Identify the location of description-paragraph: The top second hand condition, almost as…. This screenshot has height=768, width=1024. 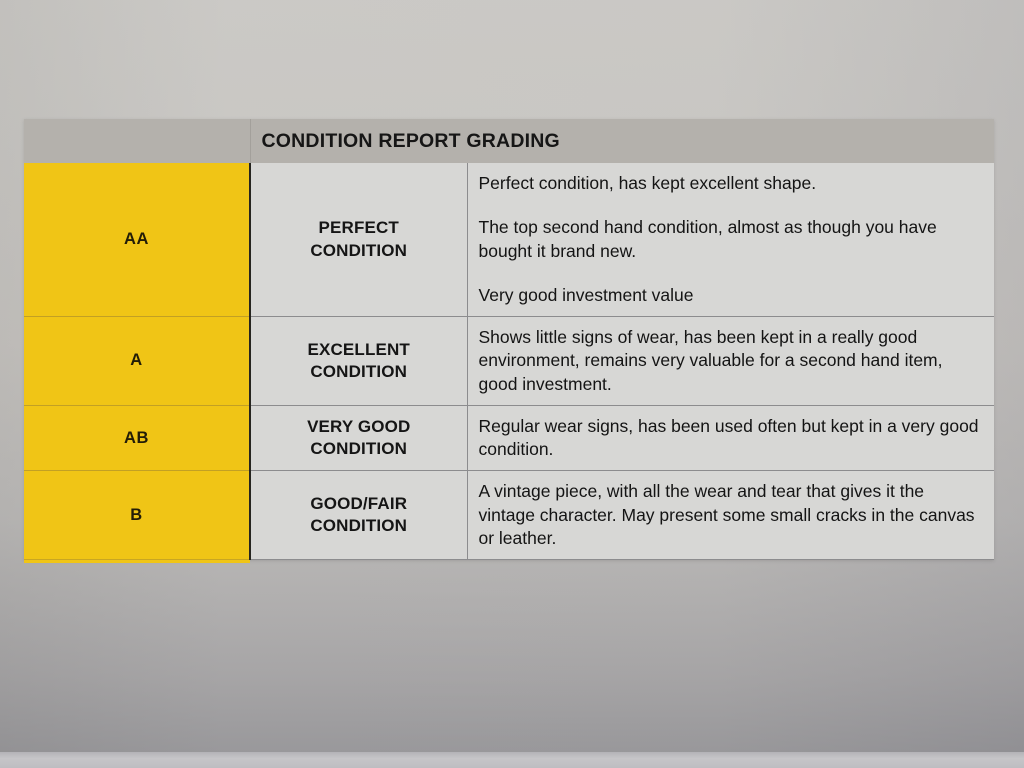
(707, 239).